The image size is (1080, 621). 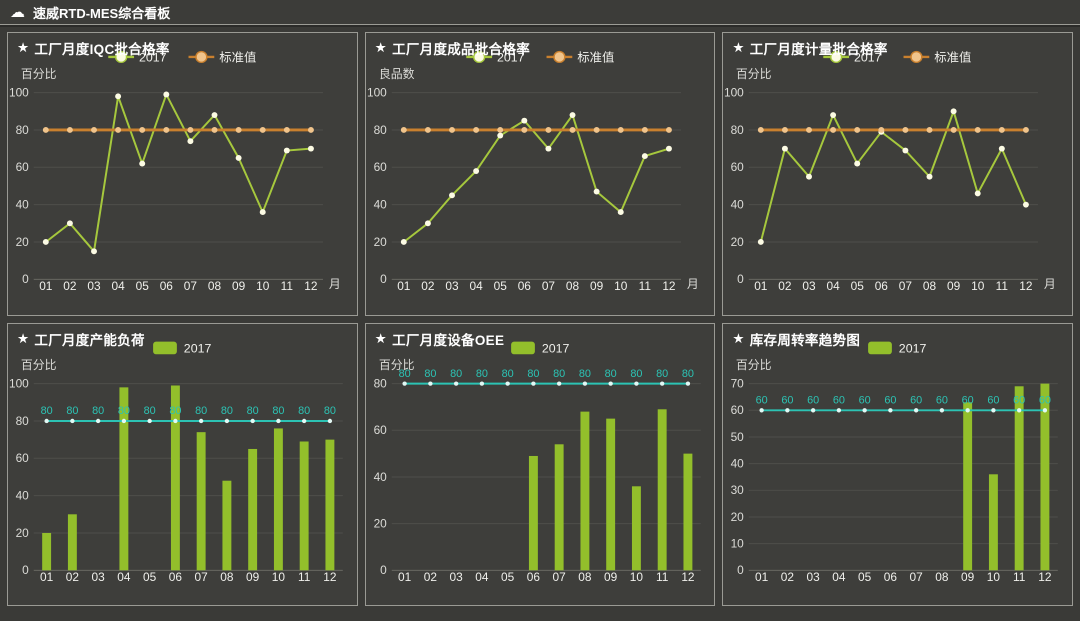 I want to click on app-title: 速威RTD-MES综合看板, so click(x=102, y=13).